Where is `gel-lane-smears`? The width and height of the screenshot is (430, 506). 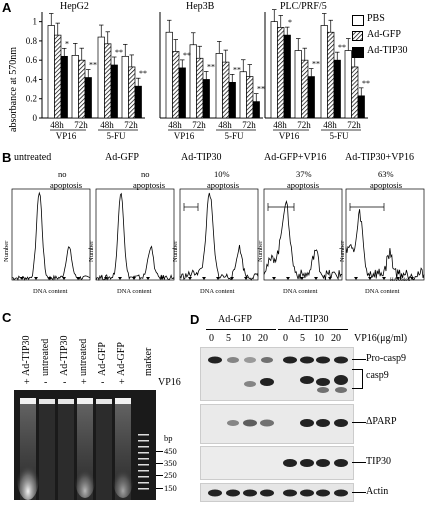 gel-lane-smears is located at coordinates (75, 452).